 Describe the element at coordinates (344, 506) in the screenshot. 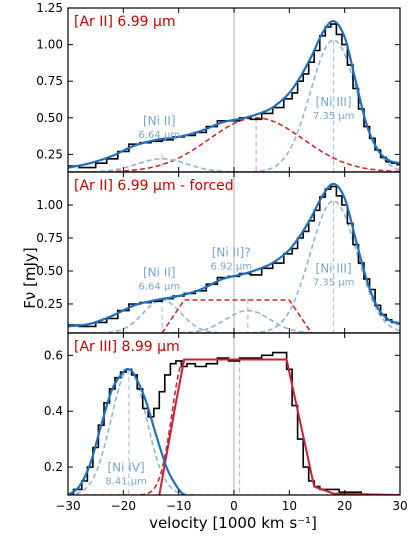

I see `x-tick-label: 20` at that location.